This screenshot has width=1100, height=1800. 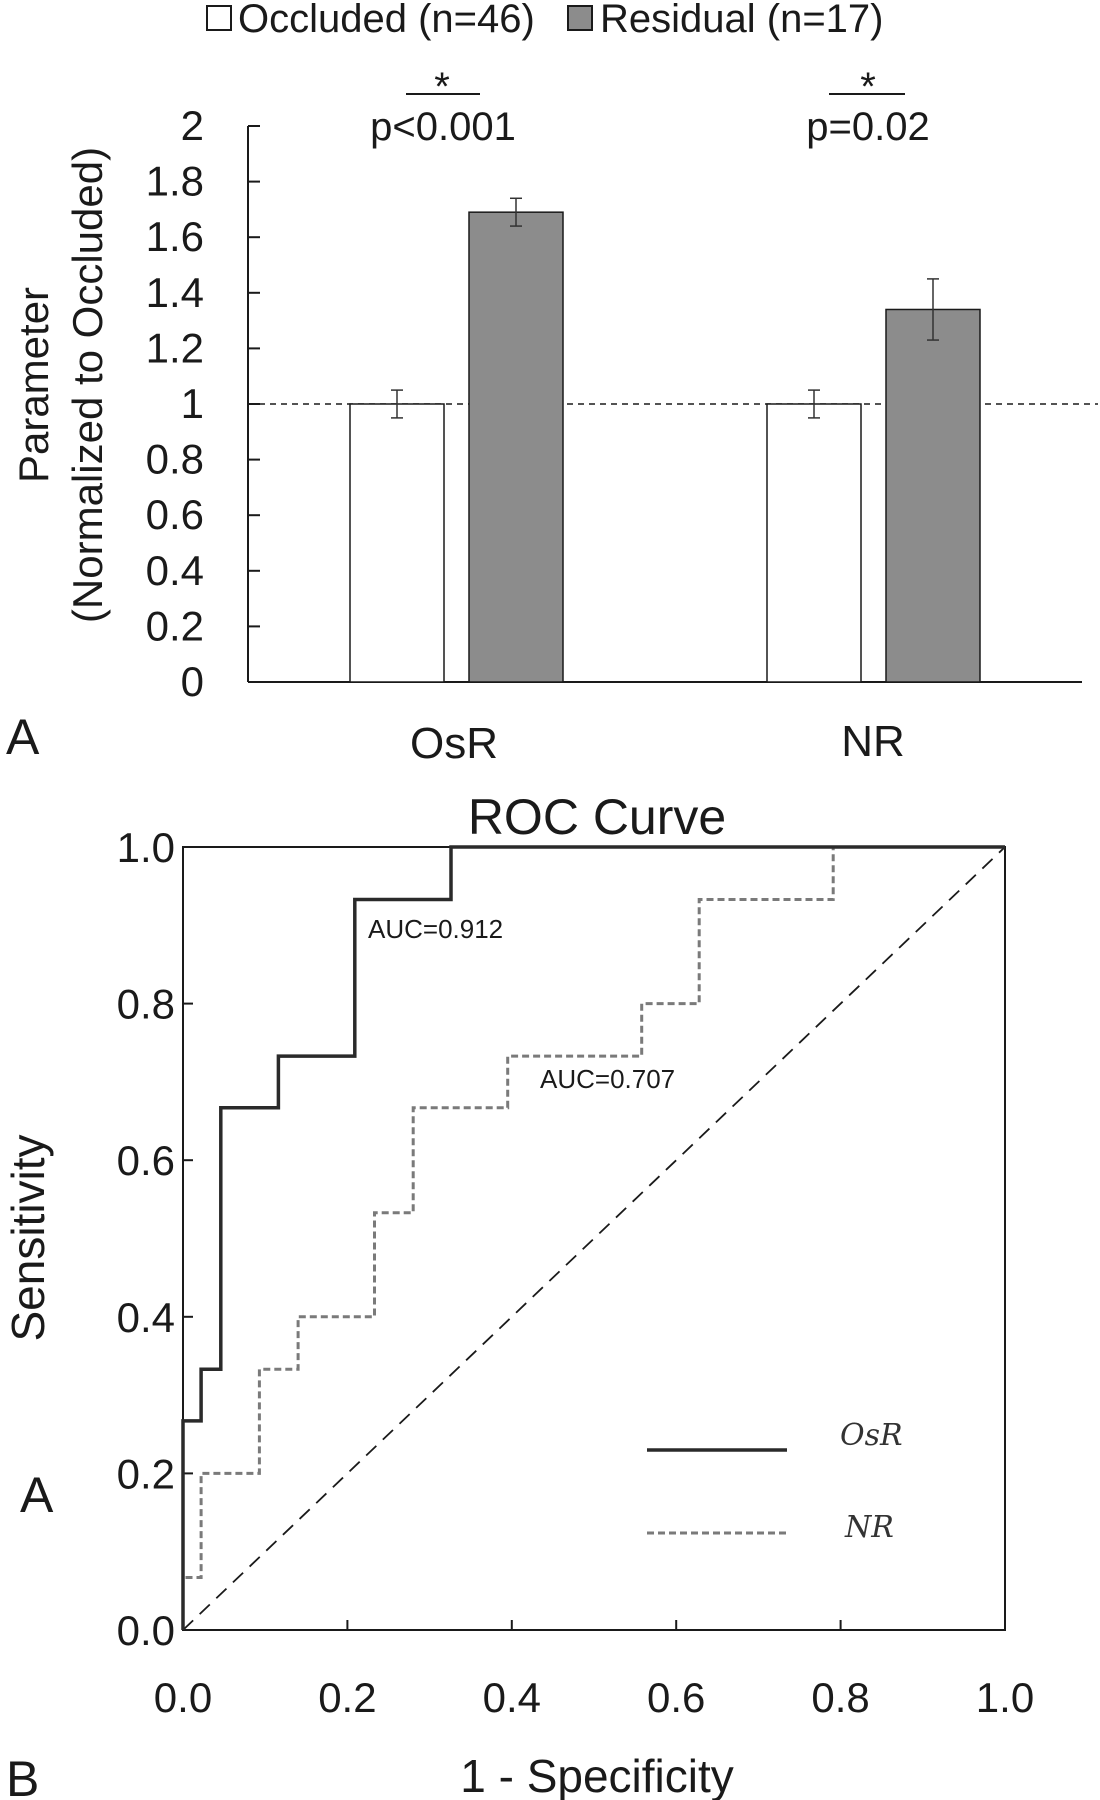 I want to click on bar-y-ticks: 0 0.2 0.4 0.6 0.8 1 1.2 1.4 1.6 1.8 2, so click(x=203, y=403).